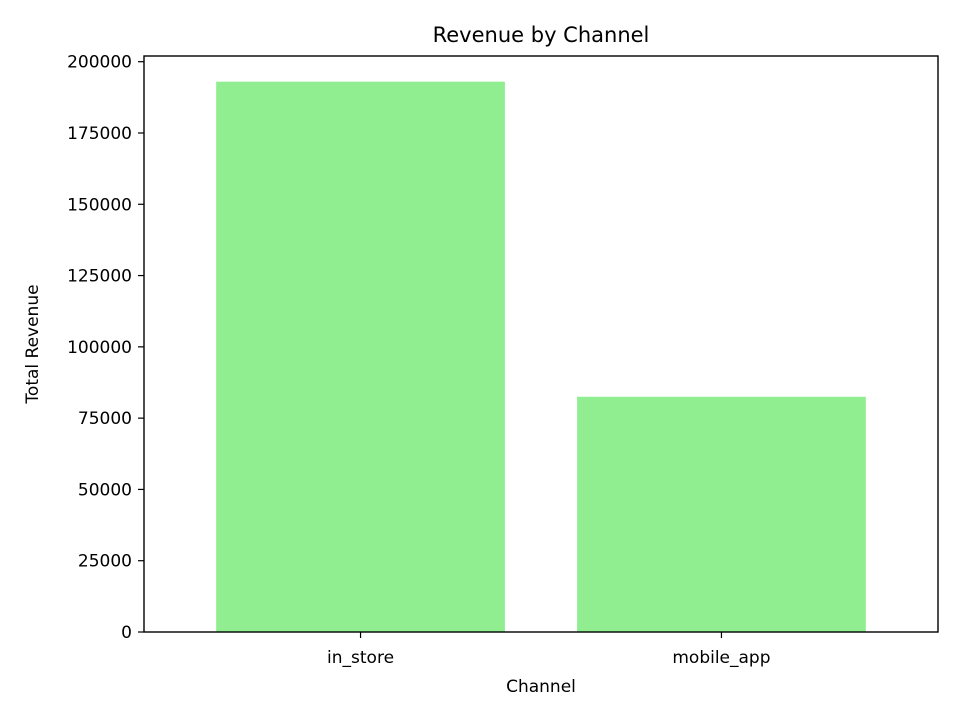 This screenshot has height=720, width=960. I want to click on x-axis: in_store mobile_app, so click(549, 650).